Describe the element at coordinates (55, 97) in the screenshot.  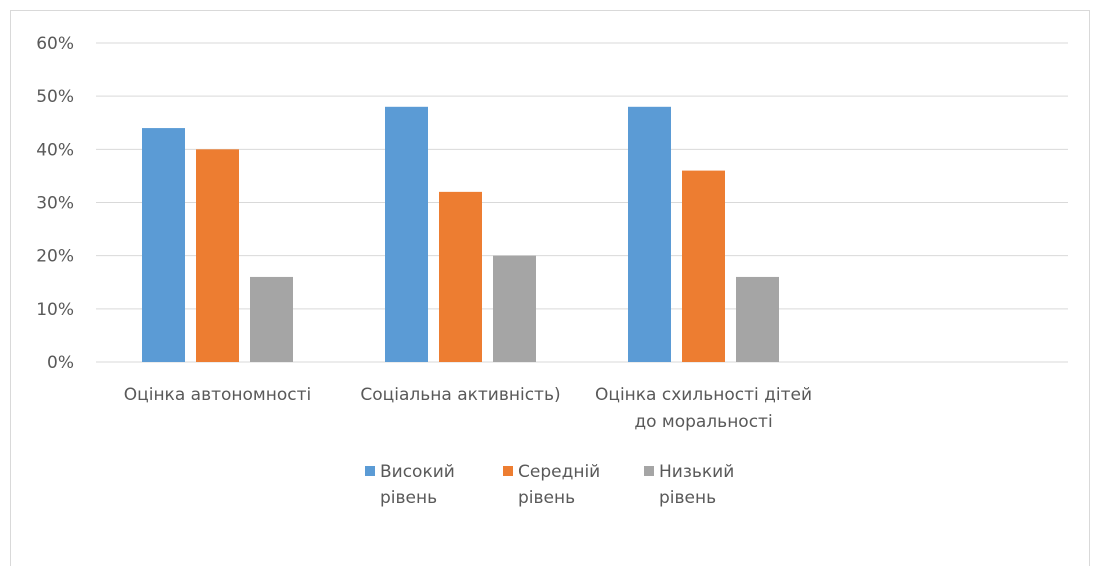
I see `y-tick-label: 50%` at that location.